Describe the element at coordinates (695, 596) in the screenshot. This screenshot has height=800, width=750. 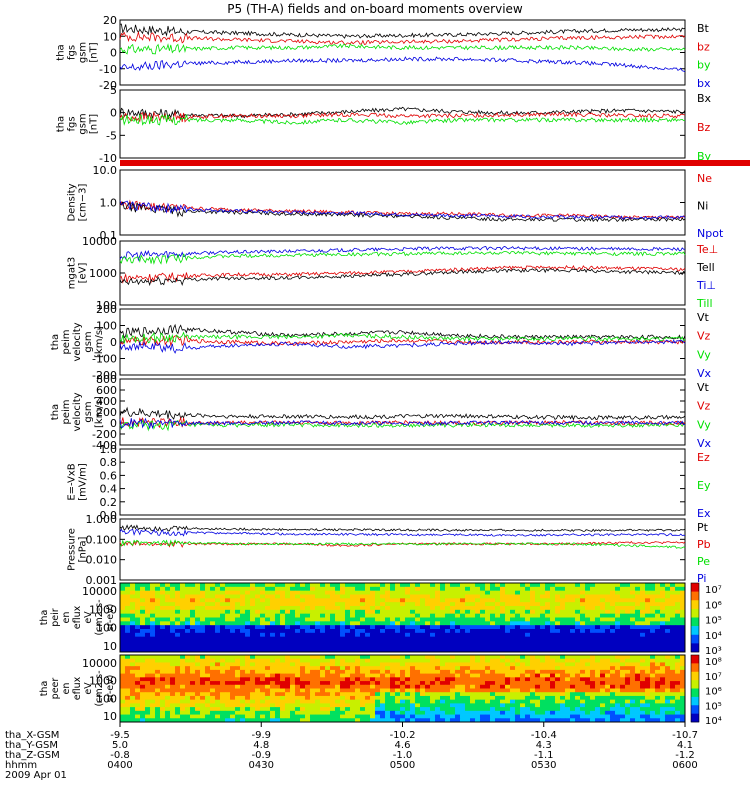
I see `colorbar-segment` at that location.